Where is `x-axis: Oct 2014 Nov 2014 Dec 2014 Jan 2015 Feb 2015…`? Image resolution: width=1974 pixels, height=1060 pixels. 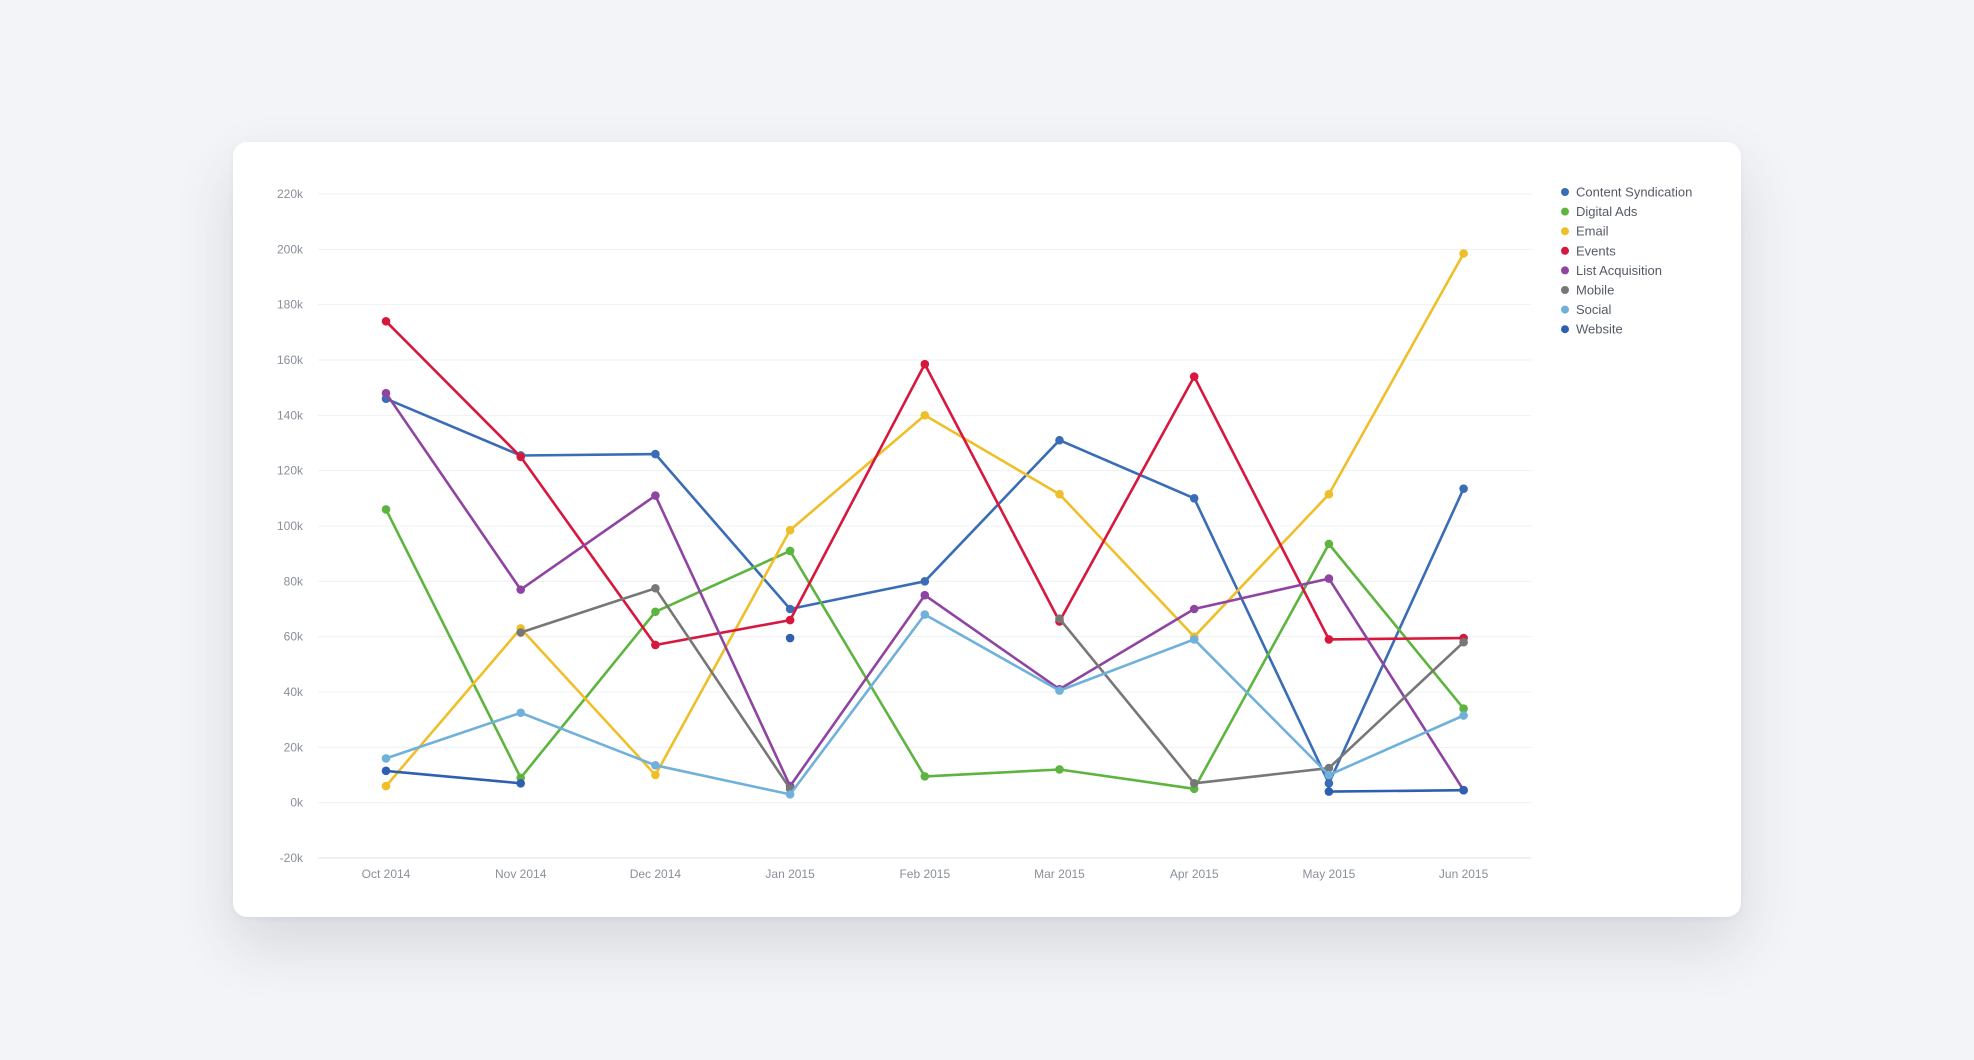 x-axis: Oct 2014 Nov 2014 Dec 2014 Jan 2015 Feb 2015… is located at coordinates (925, 874).